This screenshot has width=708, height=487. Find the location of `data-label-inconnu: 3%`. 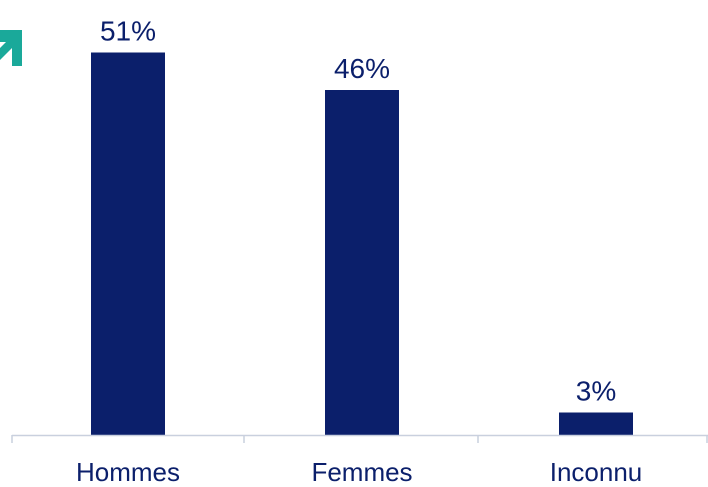

data-label-inconnu: 3% is located at coordinates (596, 391).